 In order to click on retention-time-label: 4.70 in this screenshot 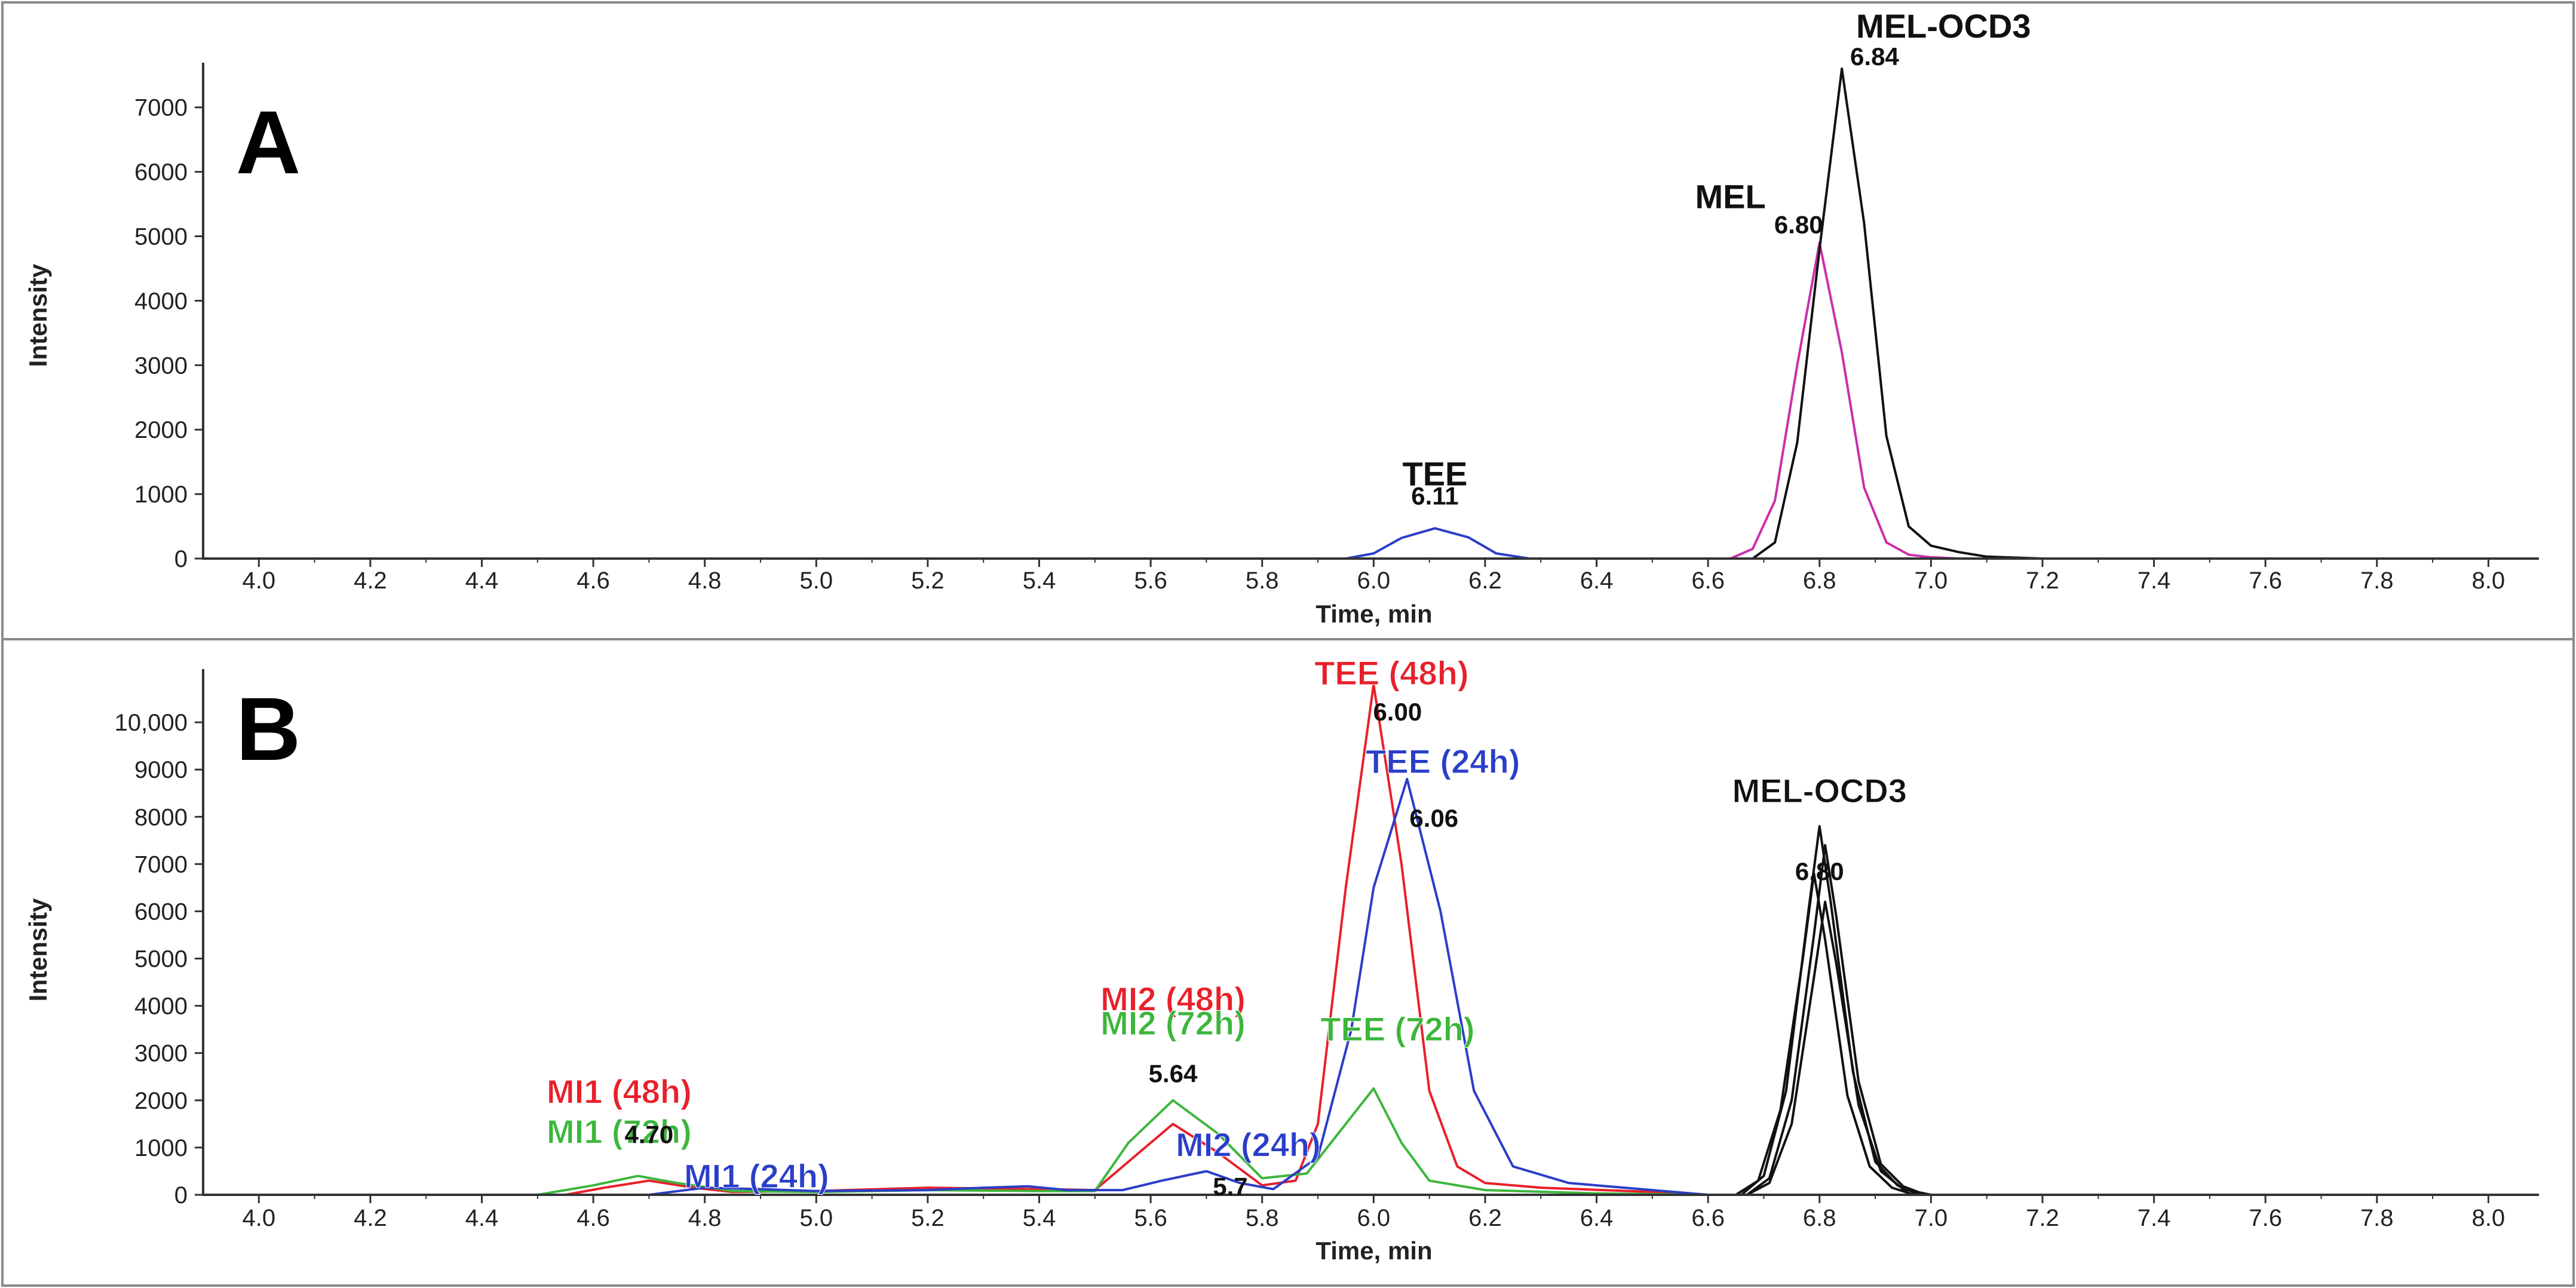, I will do `click(649, 1134)`.